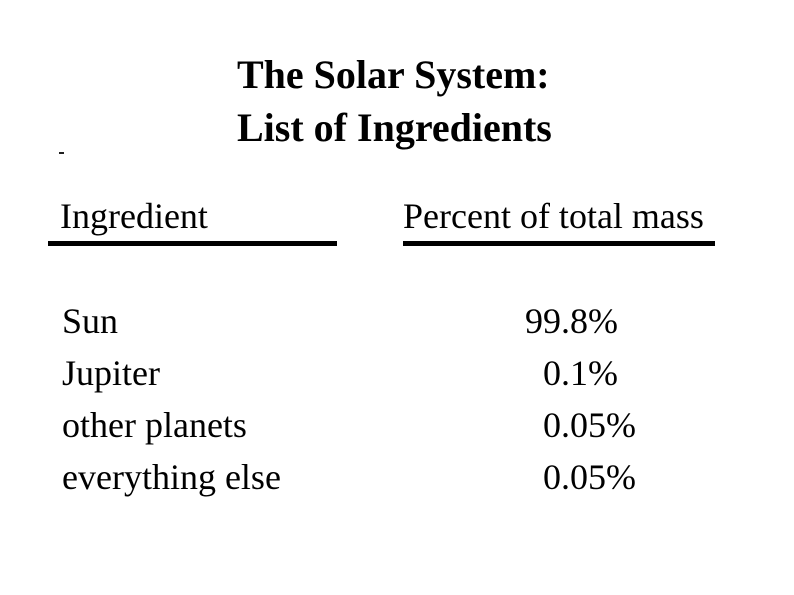 The width and height of the screenshot is (794, 595). I want to click on percent-fraction-part: .8%, so click(589, 321).